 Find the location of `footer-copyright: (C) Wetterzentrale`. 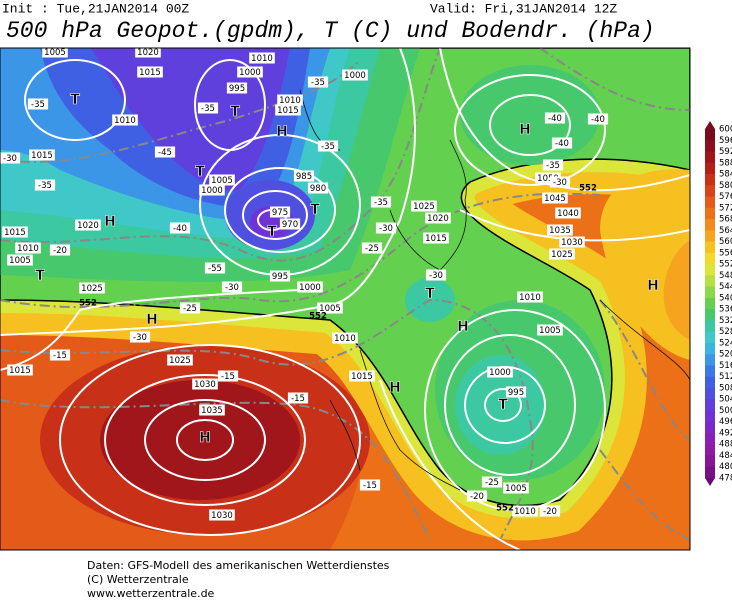

footer-copyright: (C) Wetterzentrale is located at coordinates (138, 579).